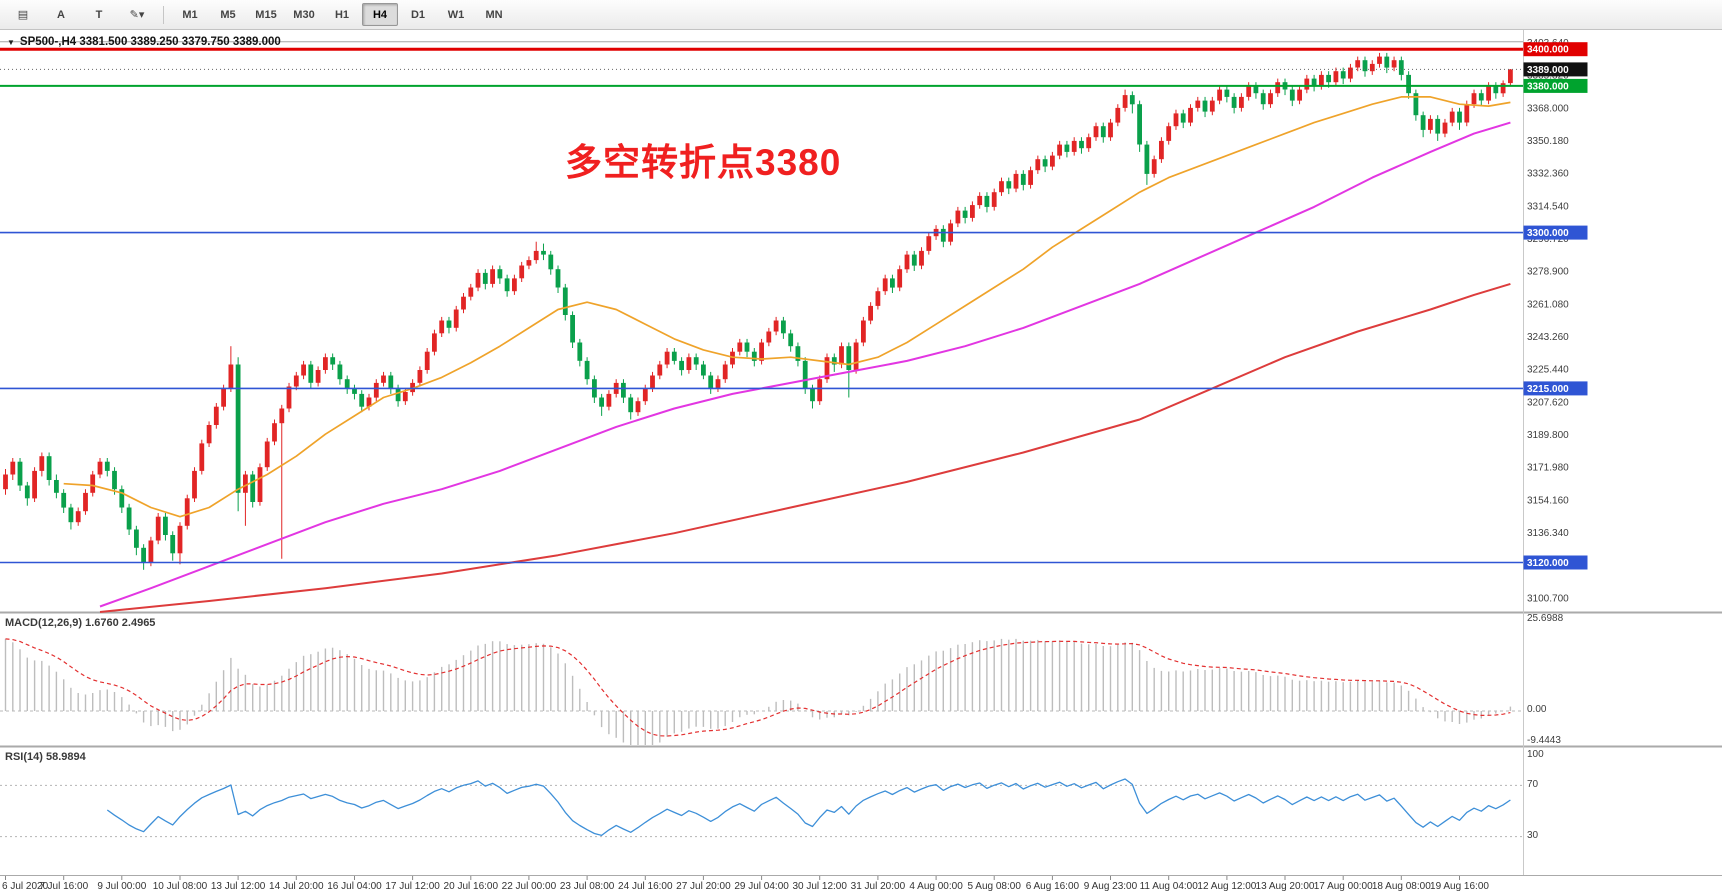 The width and height of the screenshot is (1722, 894). What do you see at coordinates (703, 162) in the screenshot?
I see `chart-annotation-text: 多空转折点3380` at bounding box center [703, 162].